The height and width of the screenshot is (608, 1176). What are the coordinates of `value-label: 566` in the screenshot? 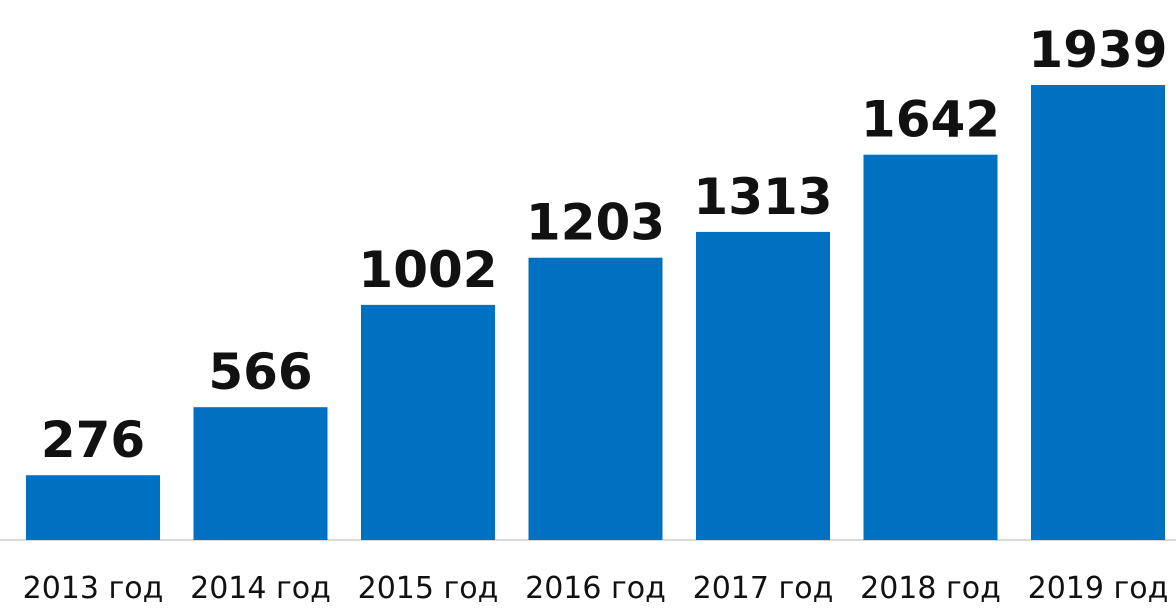 It's located at (260, 372).